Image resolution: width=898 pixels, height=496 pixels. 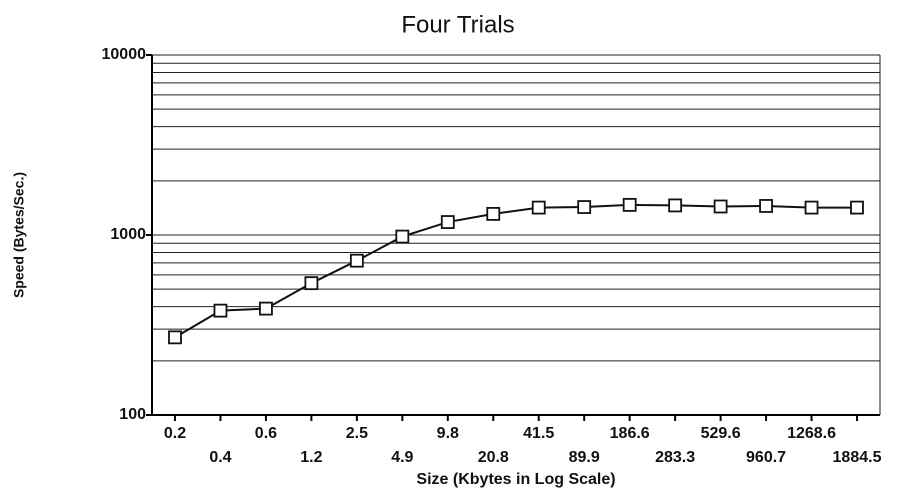 What do you see at coordinates (857, 457) in the screenshot?
I see `x-tick-label: 1884.5` at bounding box center [857, 457].